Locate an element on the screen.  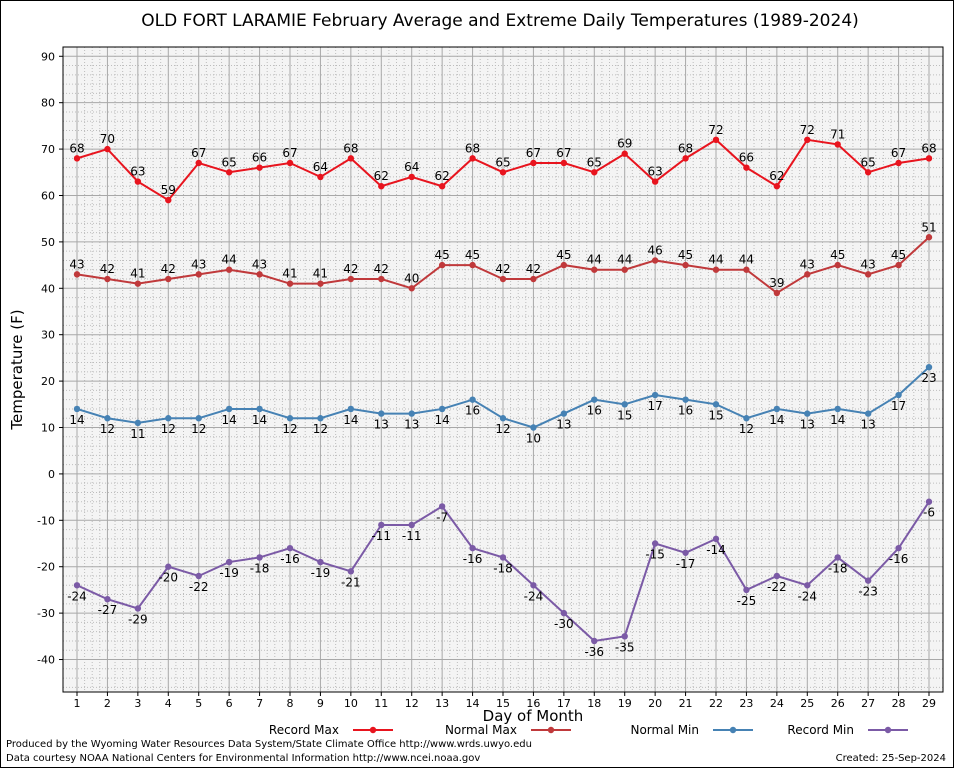
y-tick-label: -30 is located at coordinates (46, 613).